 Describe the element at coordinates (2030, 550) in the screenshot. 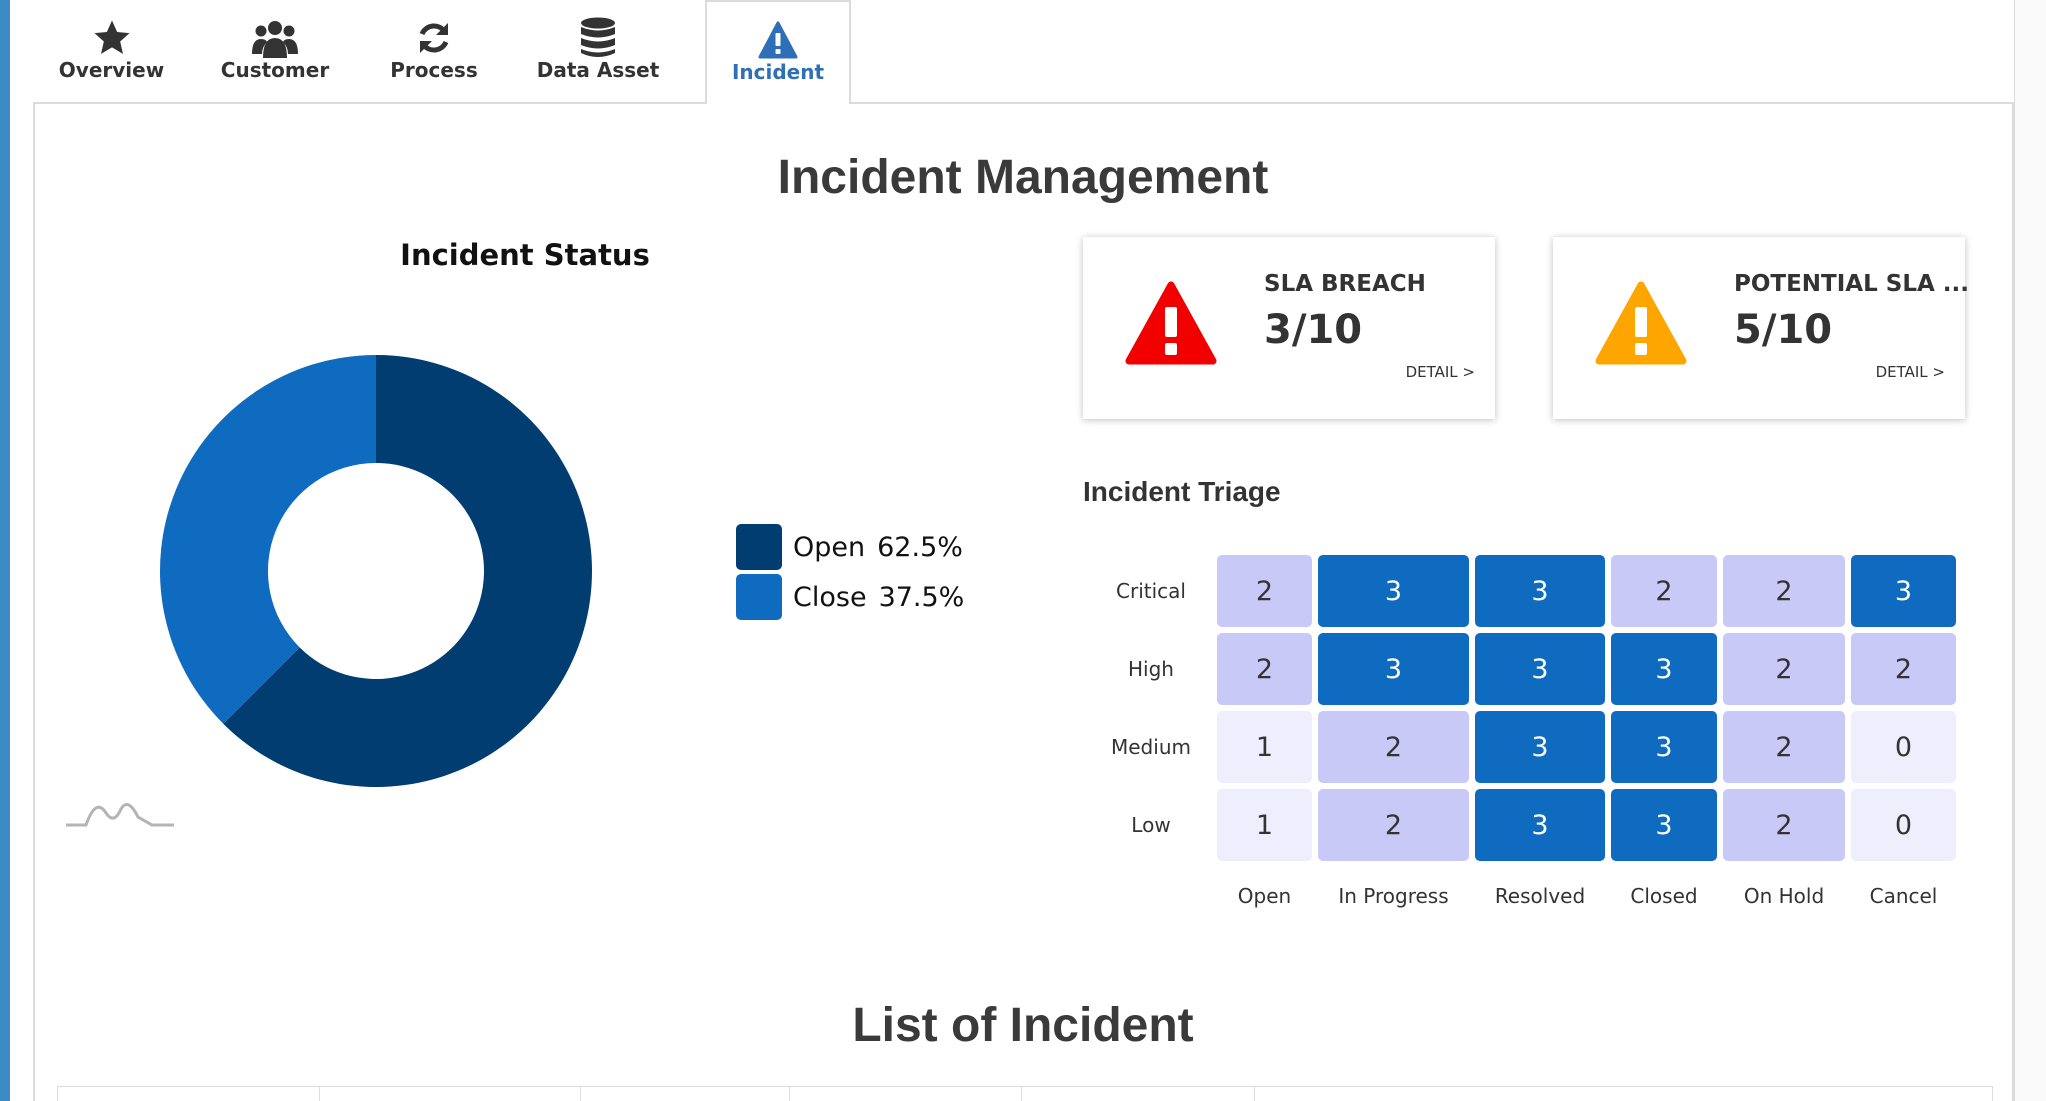

I see `scrollbar-track` at that location.